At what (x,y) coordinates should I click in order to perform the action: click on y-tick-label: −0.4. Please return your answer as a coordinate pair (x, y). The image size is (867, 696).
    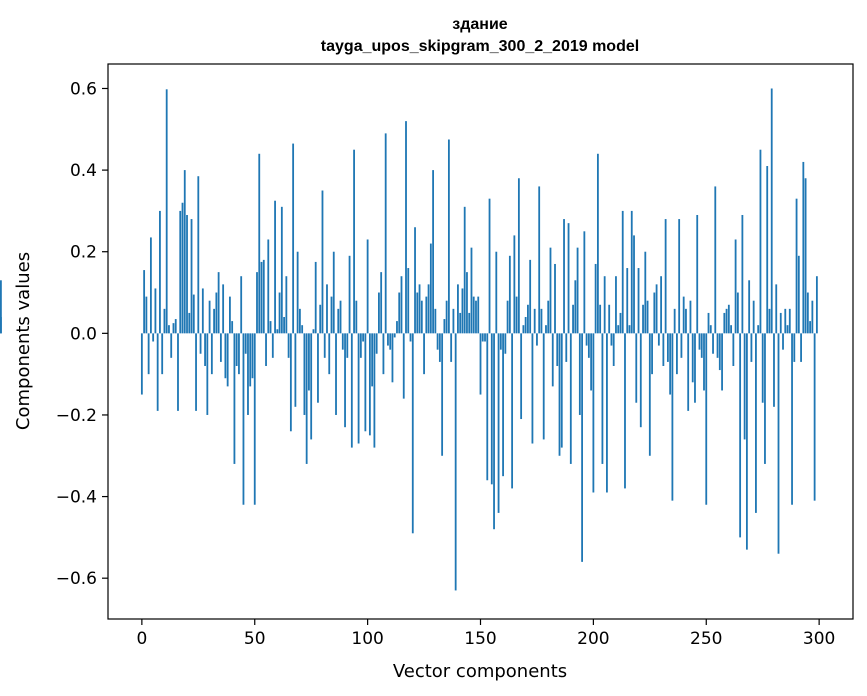
    Looking at the image, I should click on (76, 498).